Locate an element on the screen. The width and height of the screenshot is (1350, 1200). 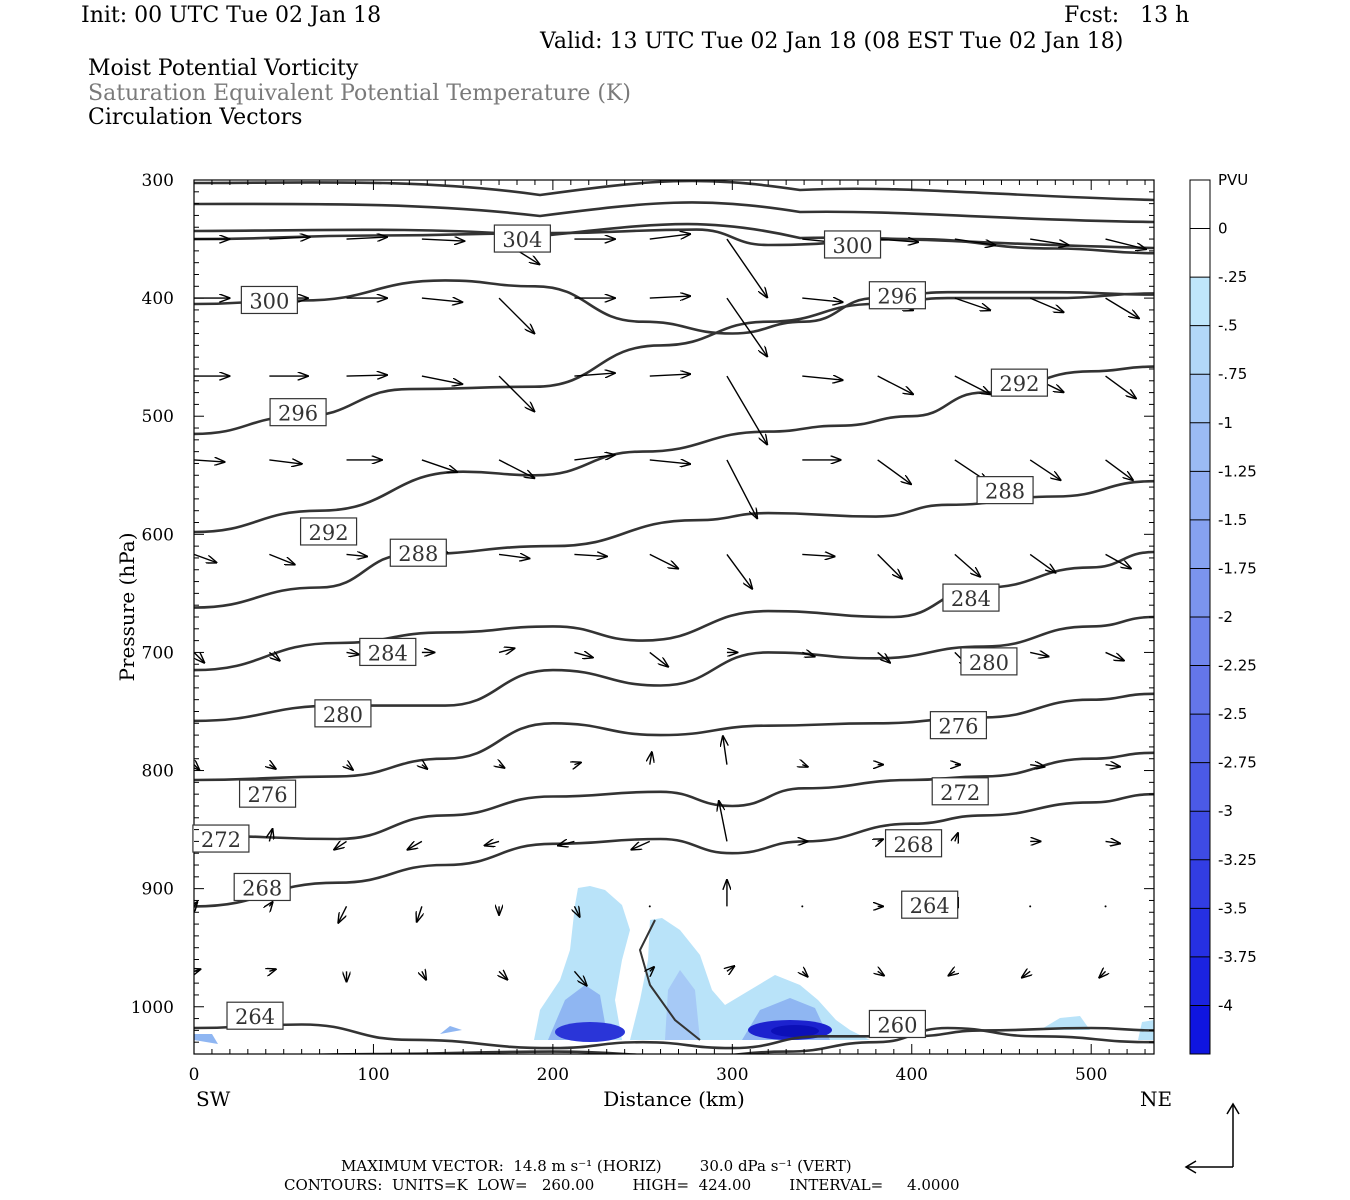
contour-label-264: 264 is located at coordinates (930, 904).